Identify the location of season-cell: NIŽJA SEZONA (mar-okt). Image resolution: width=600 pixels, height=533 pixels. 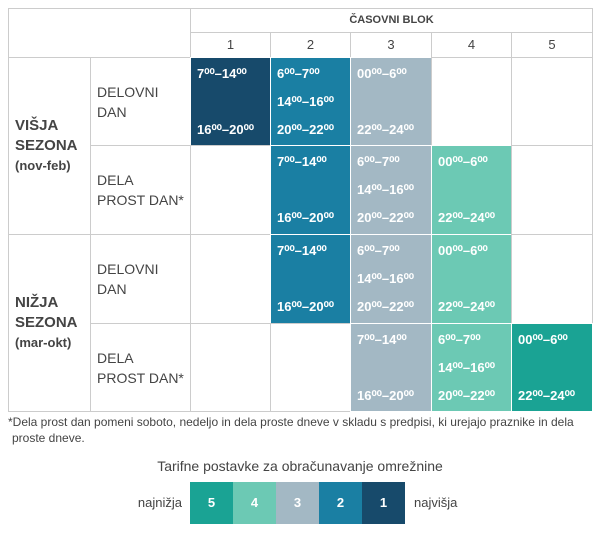
(49, 323).